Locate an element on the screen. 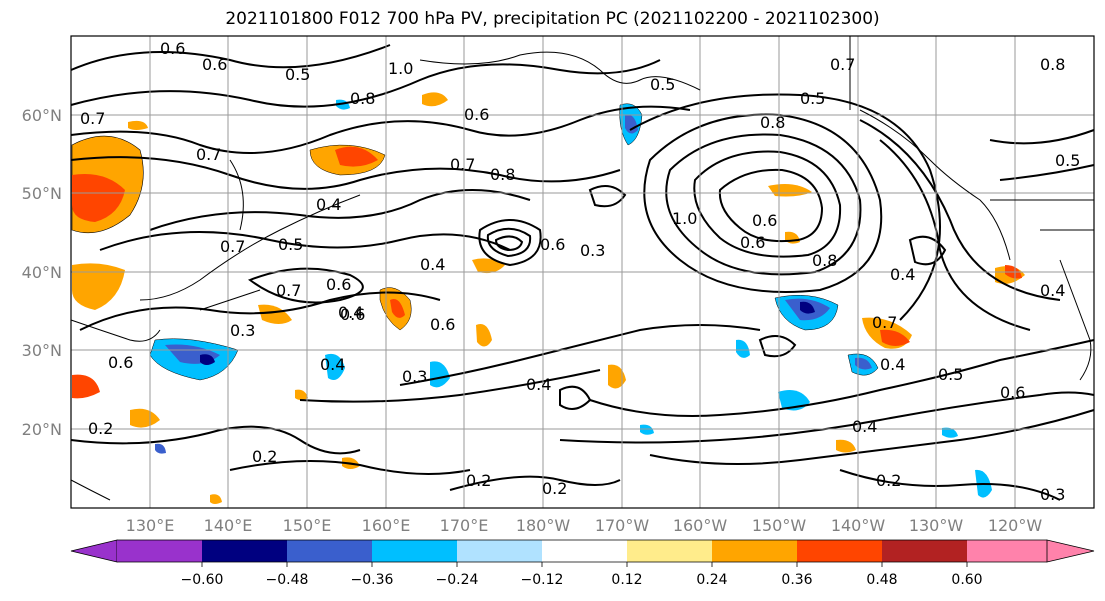 This screenshot has height=601, width=1105. lon-label-140e: 140°E is located at coordinates (228, 525).